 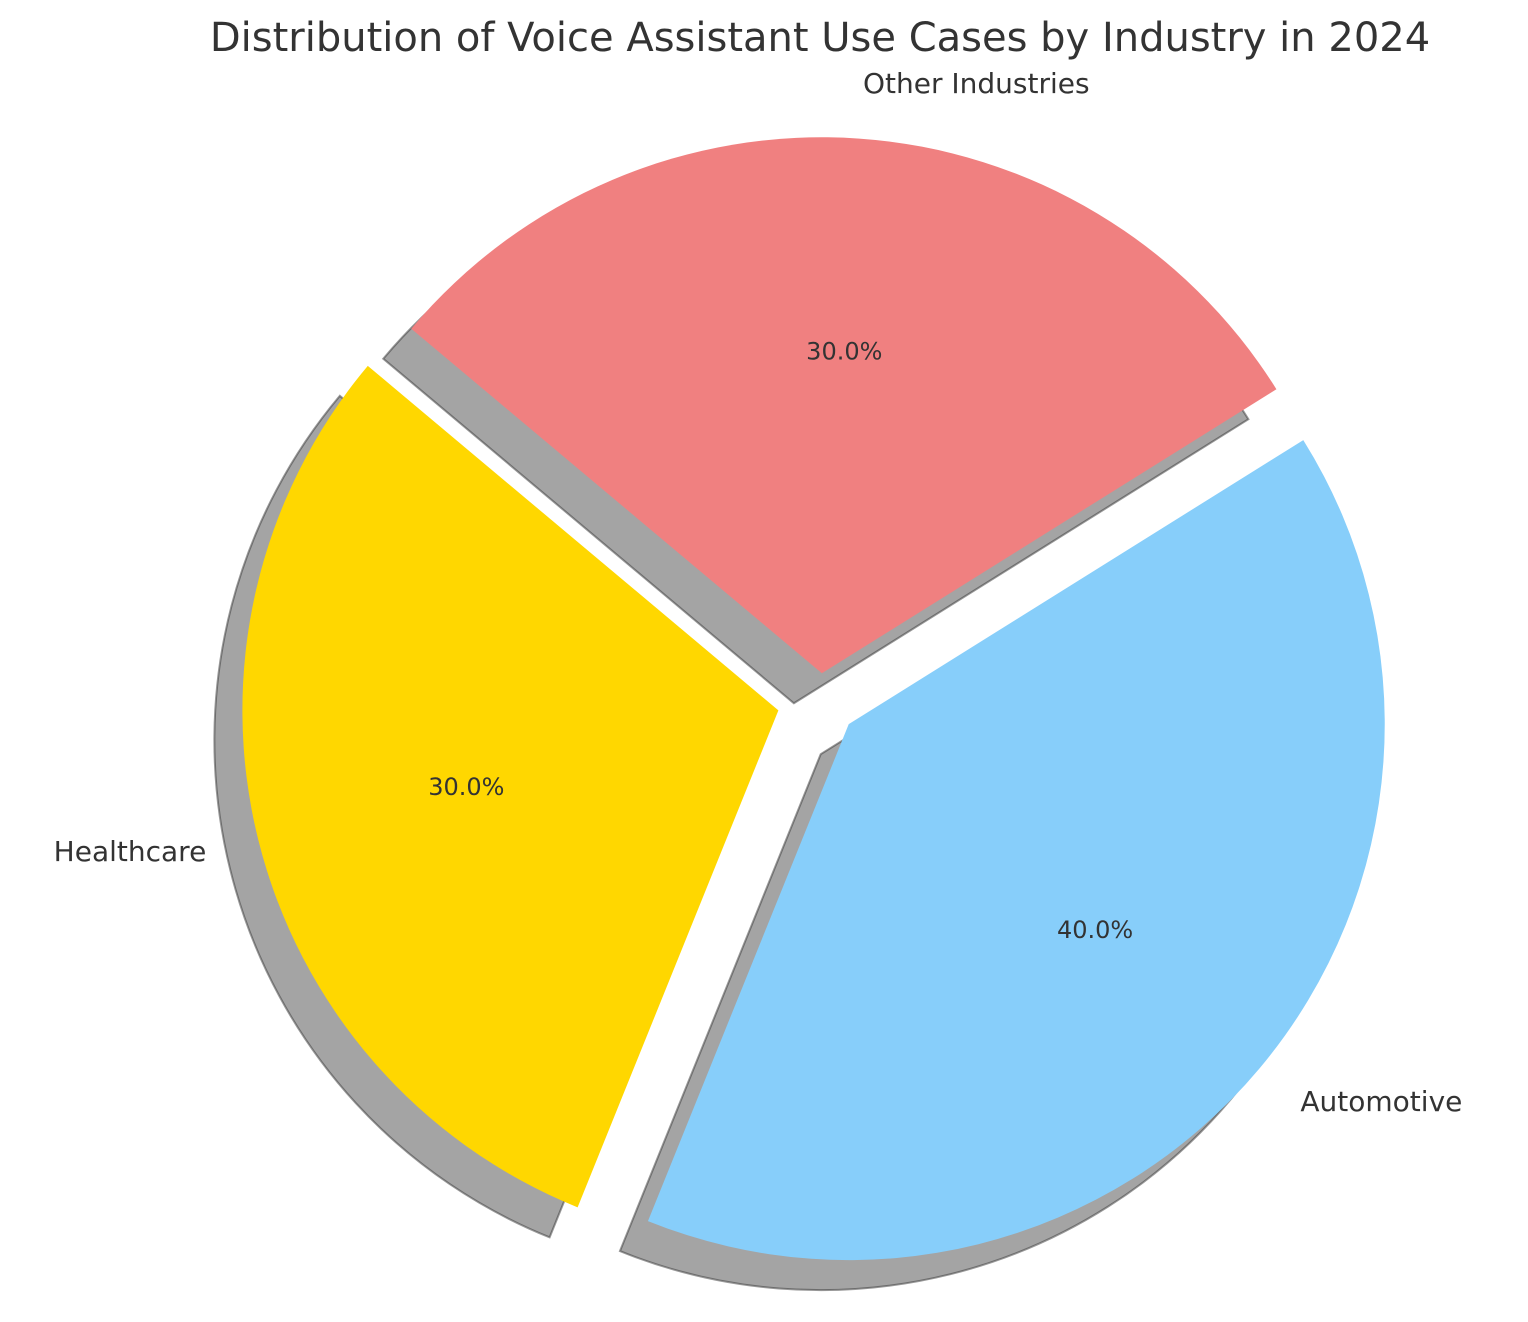 I want to click on value-label: 40.0%, so click(x=1095, y=930).